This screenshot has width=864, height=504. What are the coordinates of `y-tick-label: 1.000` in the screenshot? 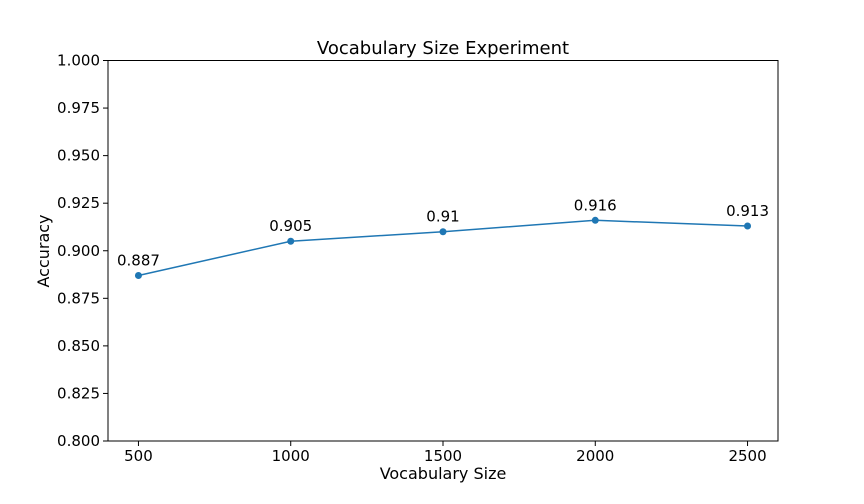 It's located at (78, 61).